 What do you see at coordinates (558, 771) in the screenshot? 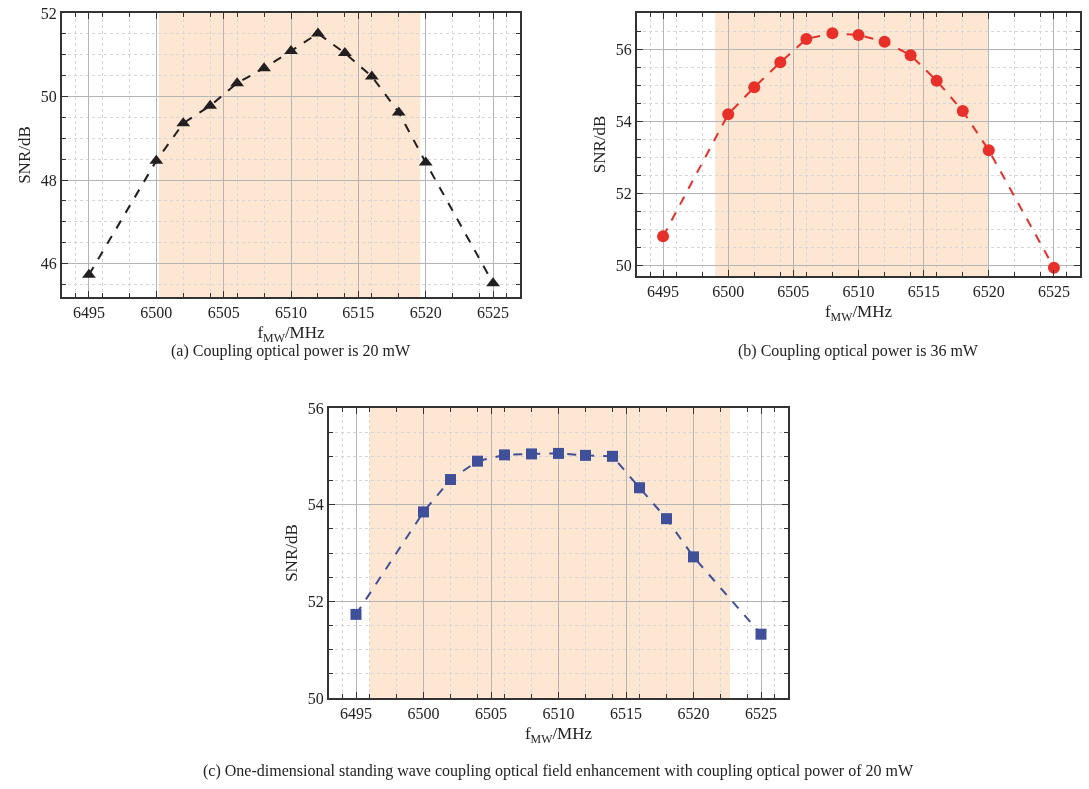
I see `text: (c) One-dimensional standing wave coupling optical field enhancement with coupling optical power of 20 mW` at bounding box center [558, 771].